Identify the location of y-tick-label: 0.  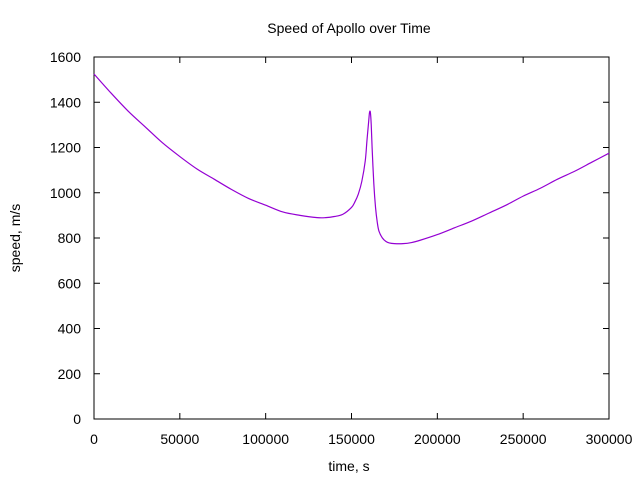
(77, 419).